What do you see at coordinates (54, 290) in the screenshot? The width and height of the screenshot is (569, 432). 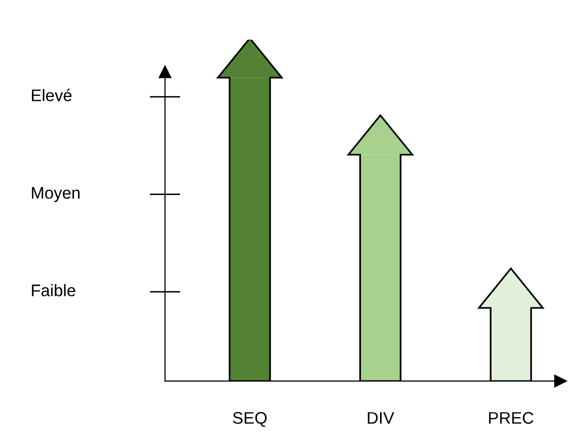 I see `text: Faible` at bounding box center [54, 290].